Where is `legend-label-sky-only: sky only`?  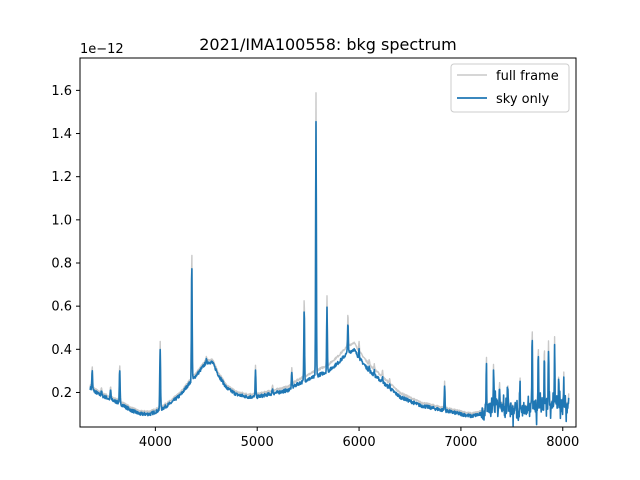
legend-label-sky-only: sky only is located at coordinates (522, 99).